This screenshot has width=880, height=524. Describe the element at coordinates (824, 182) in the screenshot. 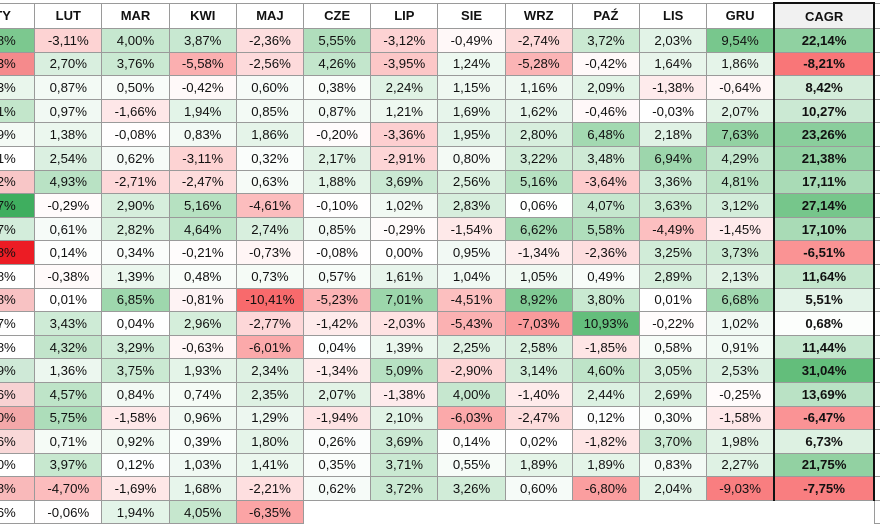

I see `cagr-cell: 17,11%` at that location.